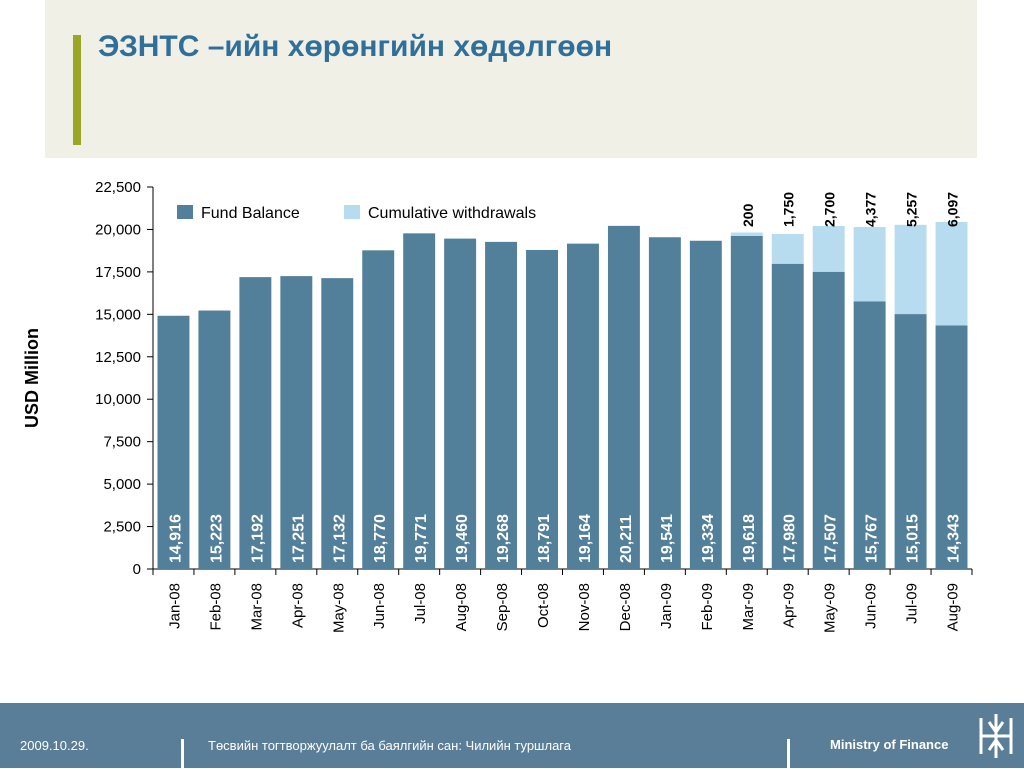 The height and width of the screenshot is (769, 1024). I want to click on data-label-fund-balance: 19,164, so click(585, 538).